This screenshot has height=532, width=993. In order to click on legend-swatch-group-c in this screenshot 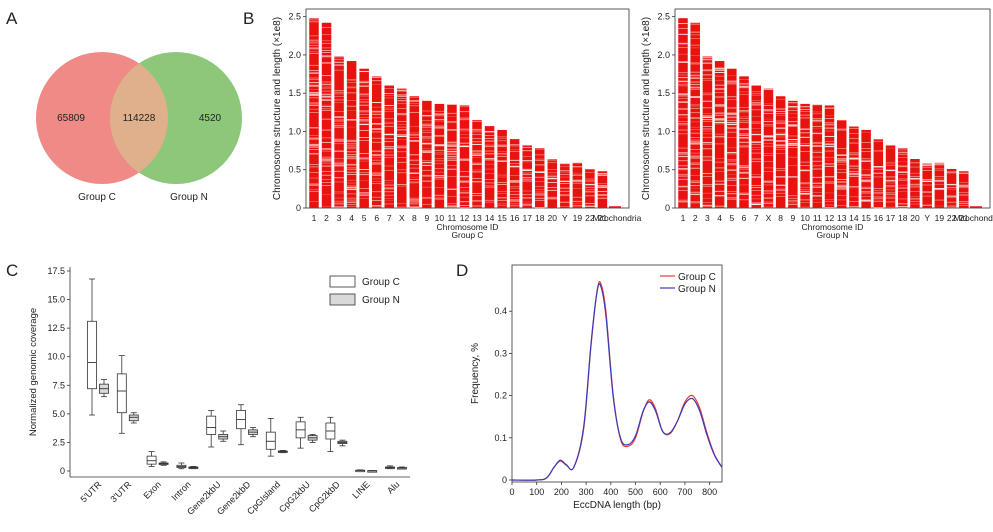, I will do `click(342, 281)`.